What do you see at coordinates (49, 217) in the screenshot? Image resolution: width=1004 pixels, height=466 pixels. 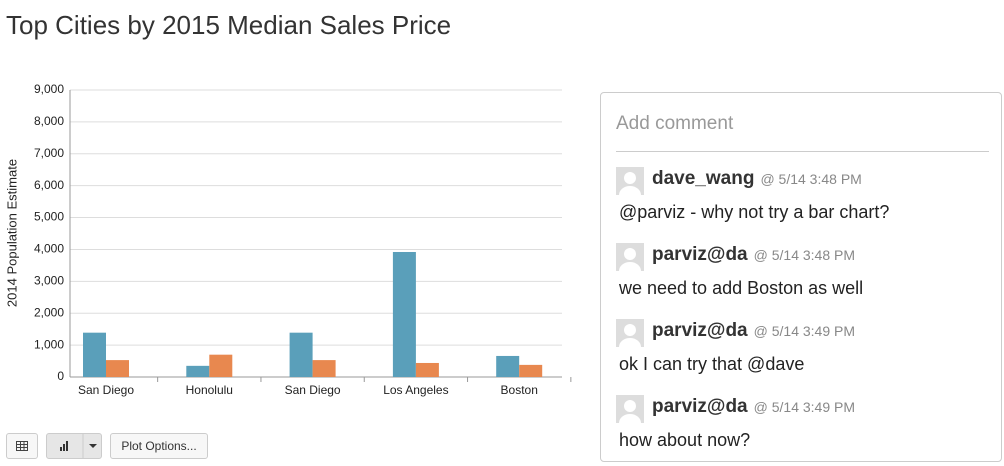 I see `y-tick-label: 5,000` at bounding box center [49, 217].